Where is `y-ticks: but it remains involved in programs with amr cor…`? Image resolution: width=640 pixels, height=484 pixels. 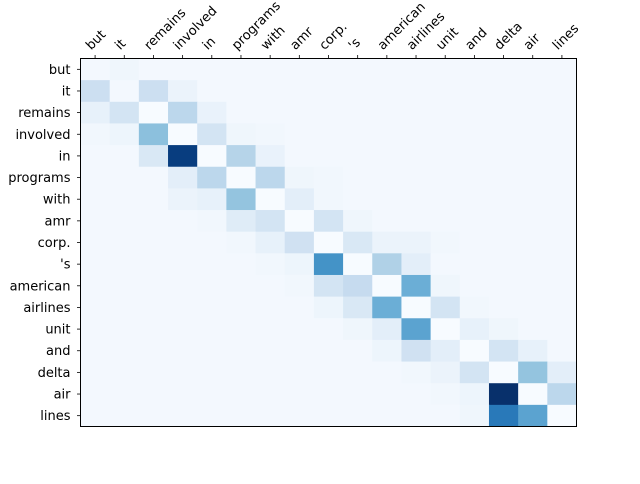
y-ticks: but it remains involved in programs with amr cor… is located at coordinates (44, 243).